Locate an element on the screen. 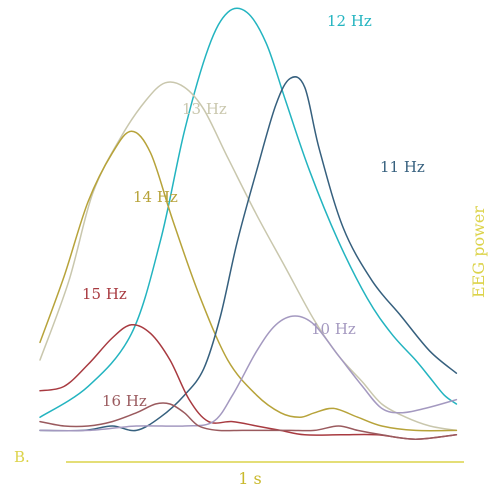 This screenshot has height=487, width=489. series-label-11-hz: 11 Hz is located at coordinates (402, 167).